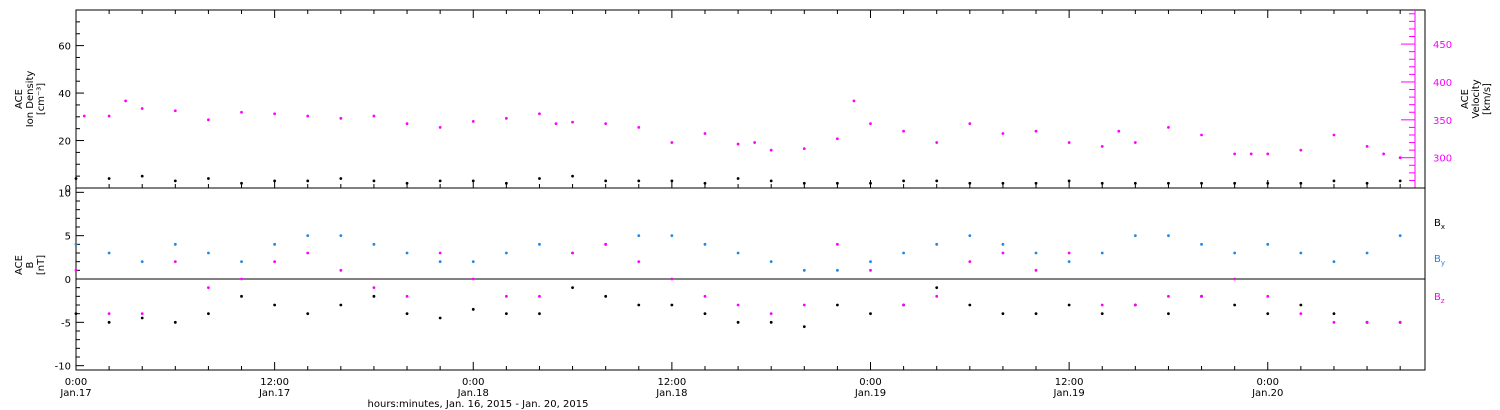  I want to click on x-tick-day: Jan.19, so click(1068, 393).